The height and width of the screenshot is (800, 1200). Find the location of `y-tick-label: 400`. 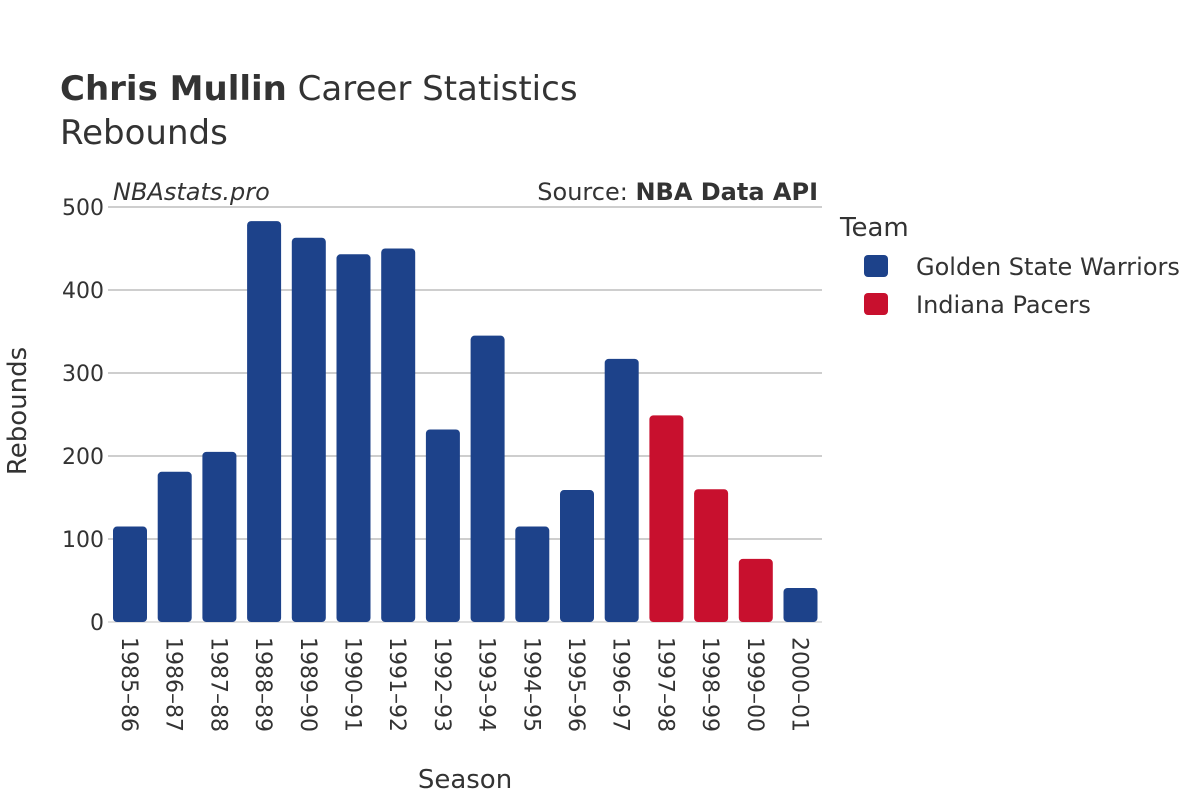

y-tick-label: 400 is located at coordinates (83, 291).